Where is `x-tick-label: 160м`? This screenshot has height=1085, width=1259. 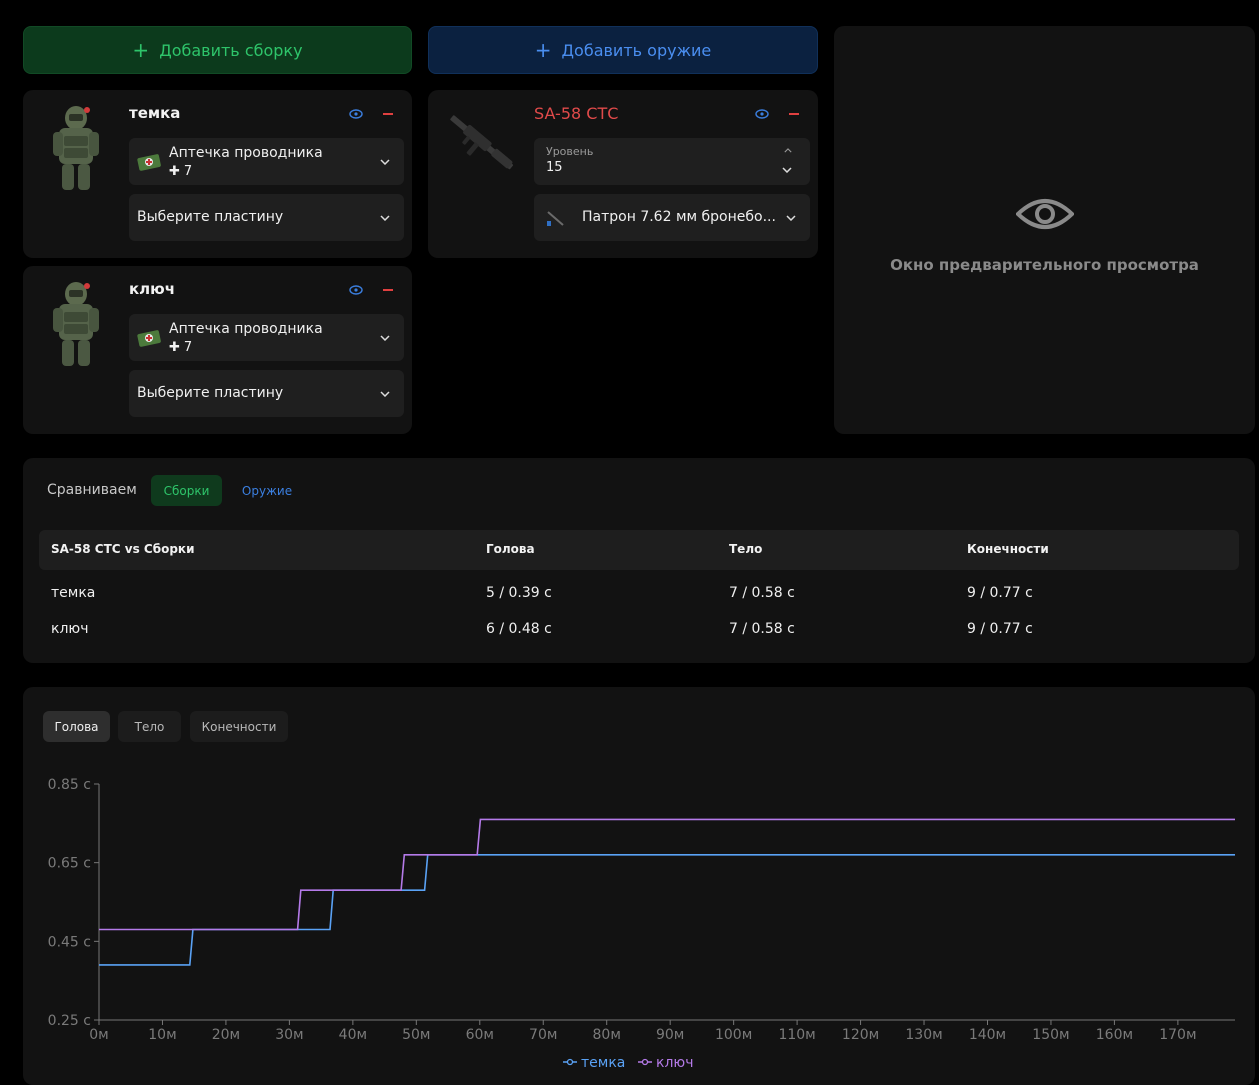
x-tick-label: 160м is located at coordinates (1114, 1035).